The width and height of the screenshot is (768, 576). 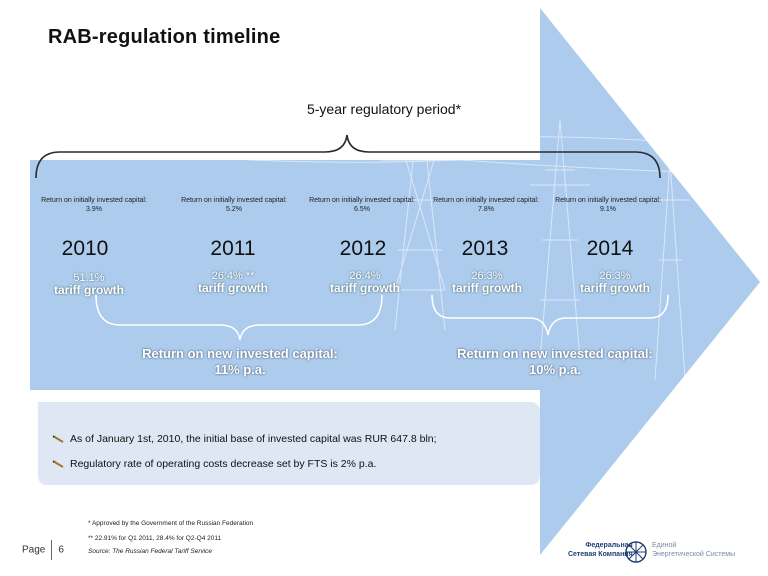 What do you see at coordinates (610, 248) in the screenshot?
I see `year-2014: 2014` at bounding box center [610, 248].